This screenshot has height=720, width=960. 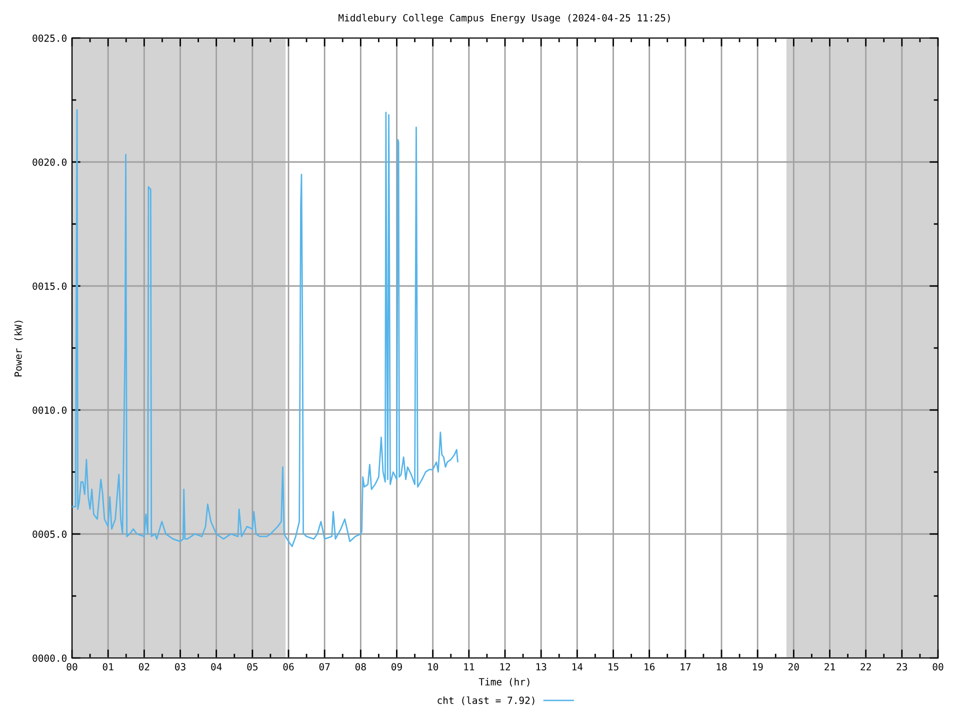 What do you see at coordinates (49, 534) in the screenshot?
I see `y-tick-label: 0005.0` at bounding box center [49, 534].